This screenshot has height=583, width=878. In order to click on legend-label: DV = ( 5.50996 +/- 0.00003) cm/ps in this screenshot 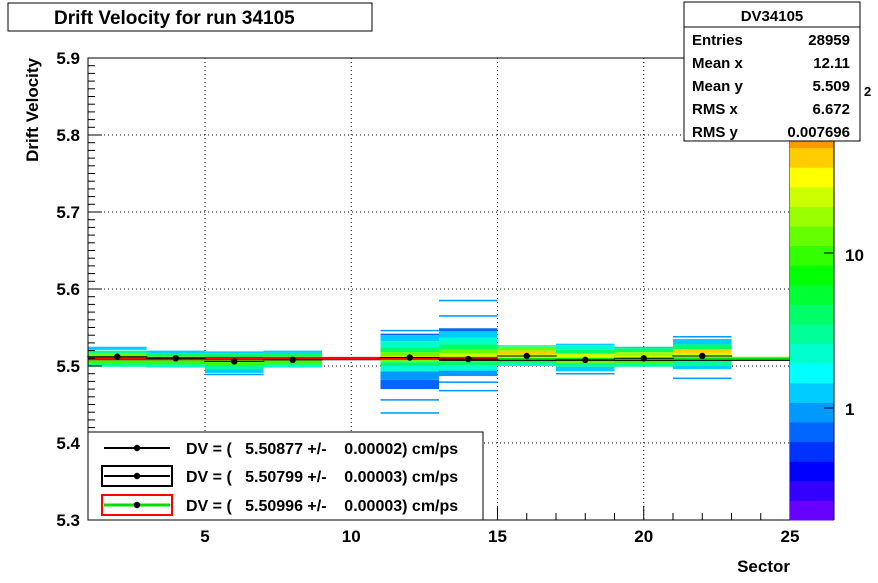, I will do `click(322, 506)`.